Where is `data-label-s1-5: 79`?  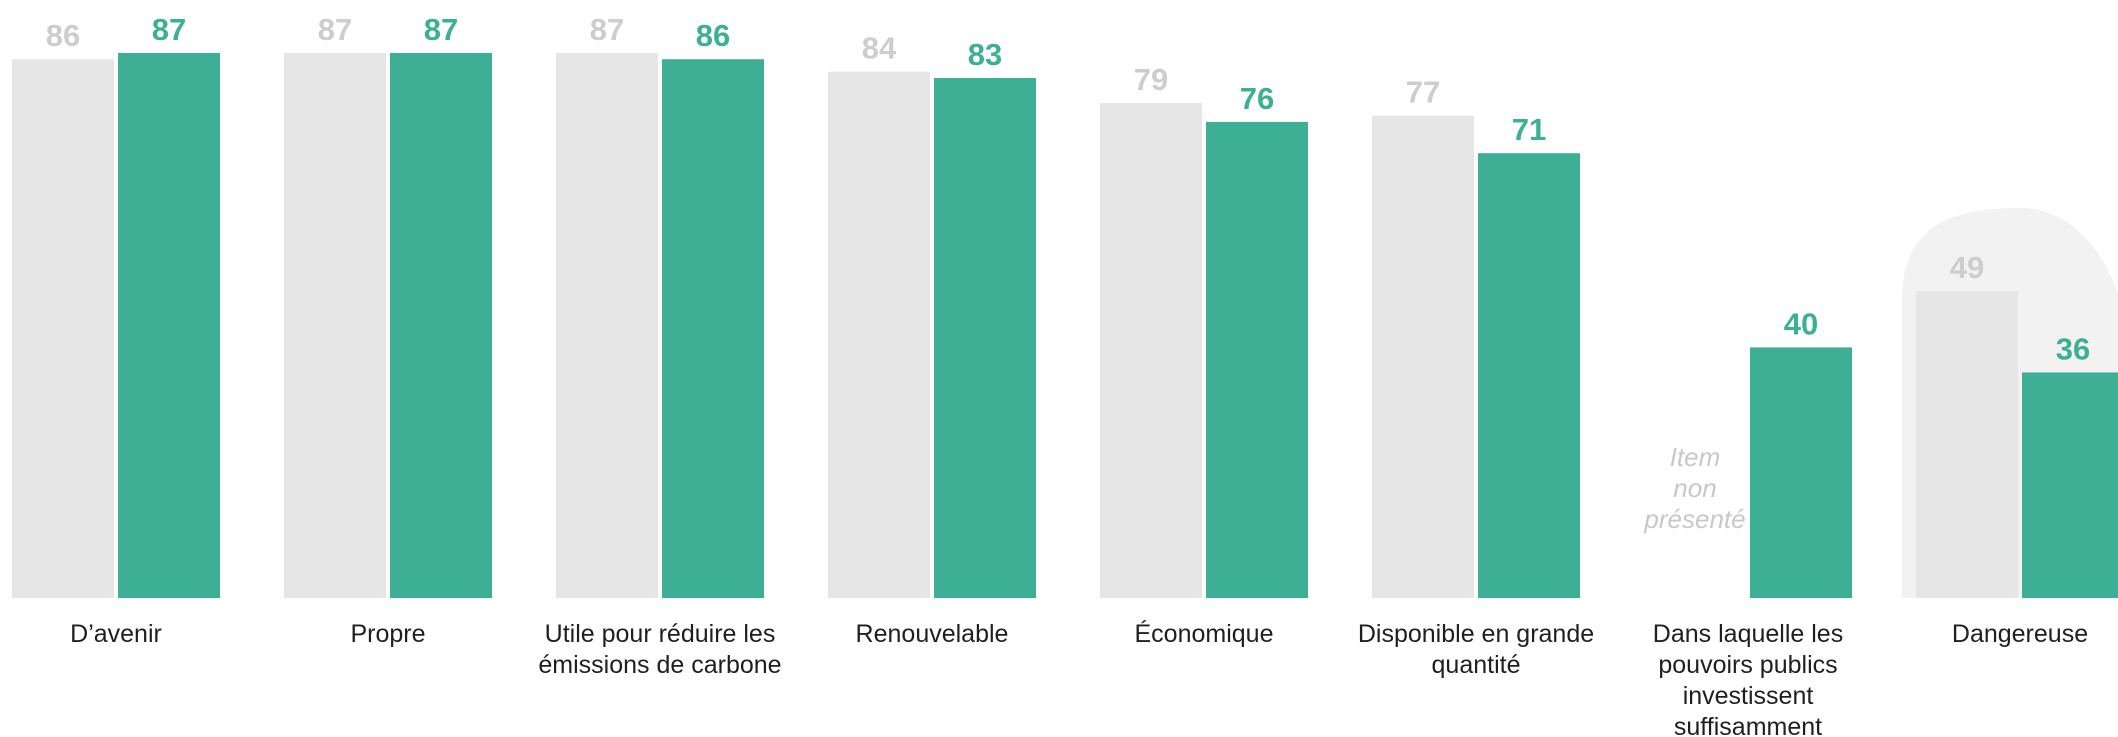 data-label-s1-5: 79 is located at coordinates (1151, 79).